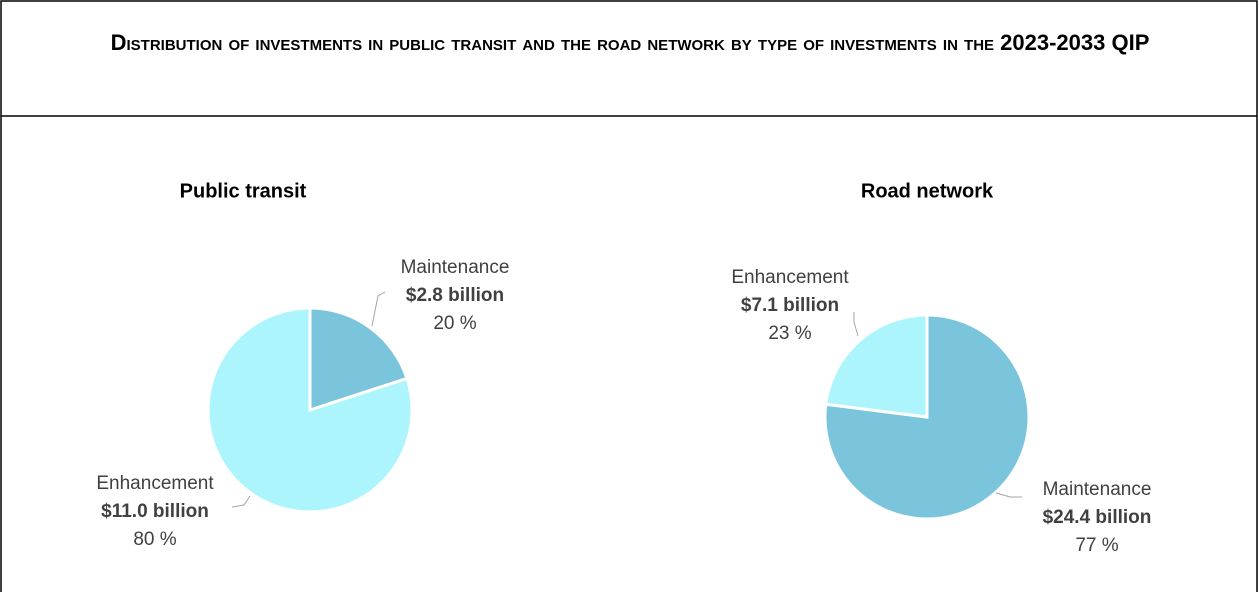  I want to click on amount-label: $2.8 billion, so click(455, 295).